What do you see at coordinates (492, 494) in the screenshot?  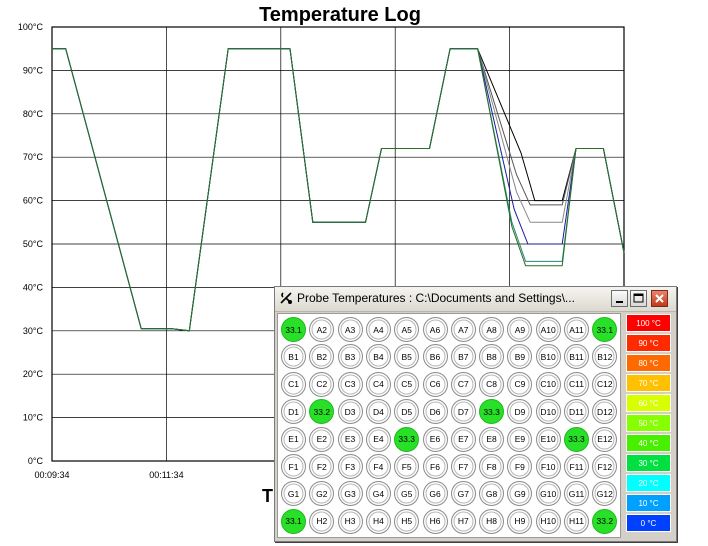 I see `well-g8: G8` at bounding box center [492, 494].